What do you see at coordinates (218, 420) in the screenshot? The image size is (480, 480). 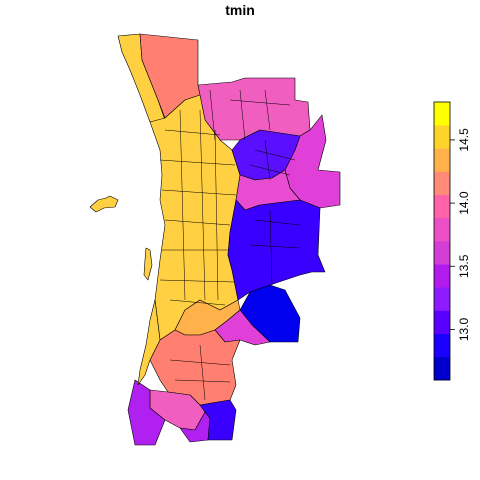 I see `region-peel-blue` at bounding box center [218, 420].